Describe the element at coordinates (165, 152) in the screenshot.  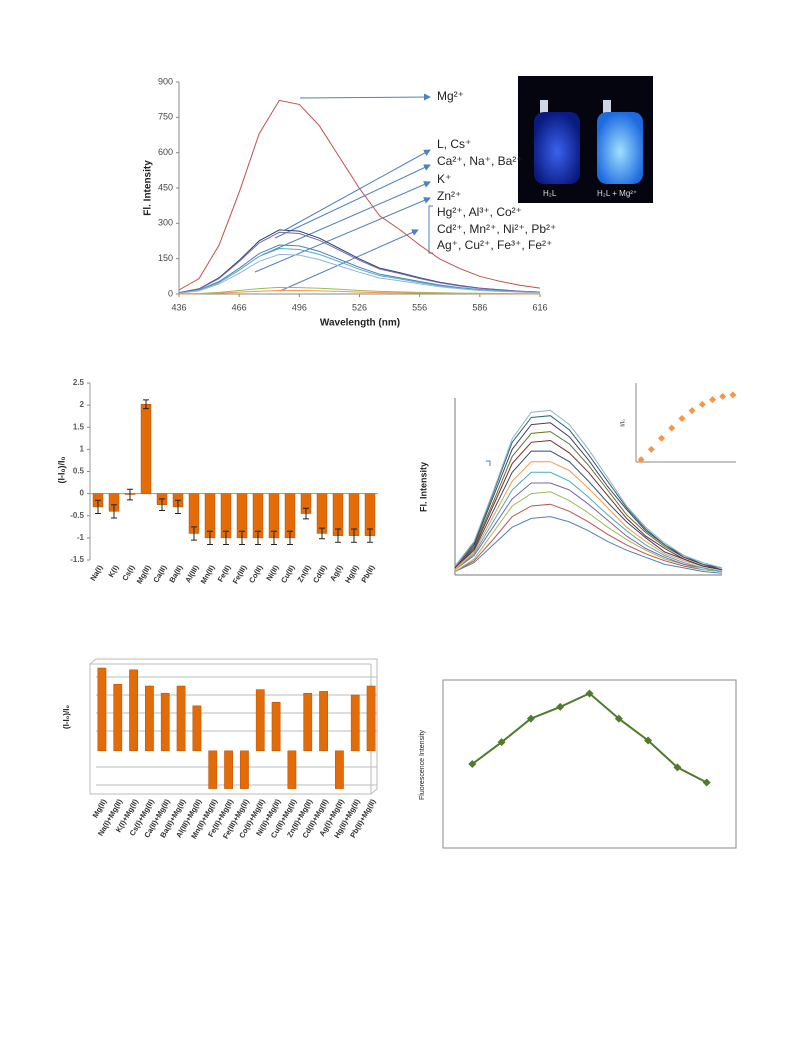
I see `y-tick-label: 600` at that location.